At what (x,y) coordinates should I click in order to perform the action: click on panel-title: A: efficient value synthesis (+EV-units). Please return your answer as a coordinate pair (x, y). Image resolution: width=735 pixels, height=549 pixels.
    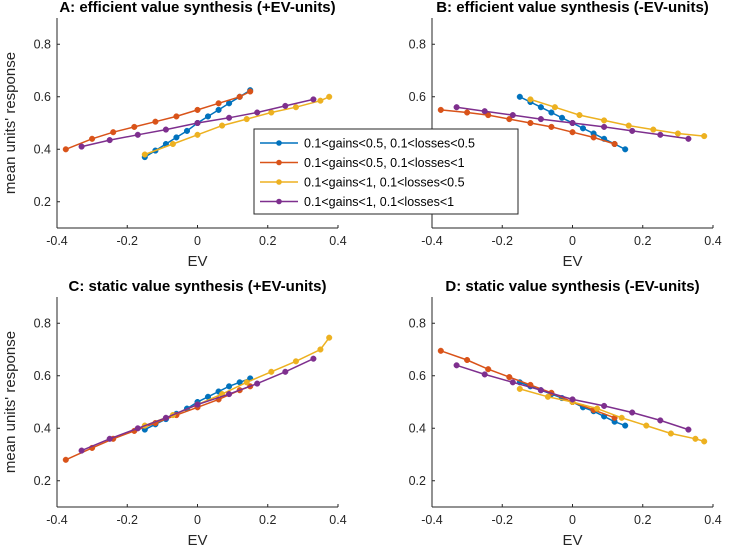
    Looking at the image, I should click on (197, 8).